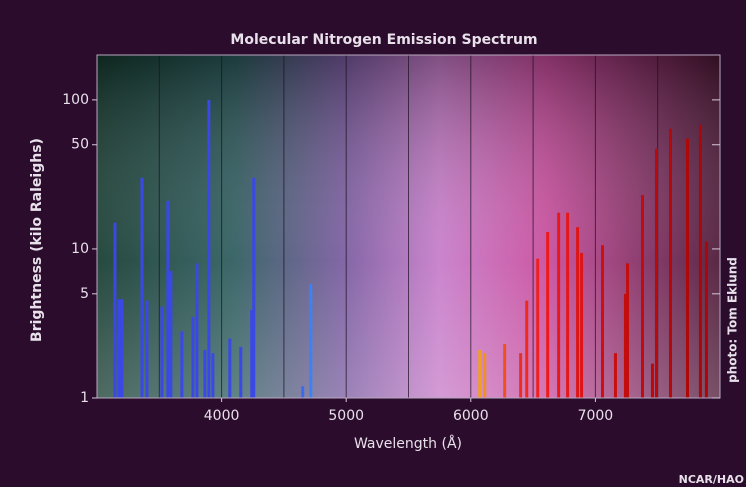 The height and width of the screenshot is (487, 746). Describe the element at coordinates (733, 320) in the screenshot. I see `photo-credit: photo: Tom Eklund` at that location.